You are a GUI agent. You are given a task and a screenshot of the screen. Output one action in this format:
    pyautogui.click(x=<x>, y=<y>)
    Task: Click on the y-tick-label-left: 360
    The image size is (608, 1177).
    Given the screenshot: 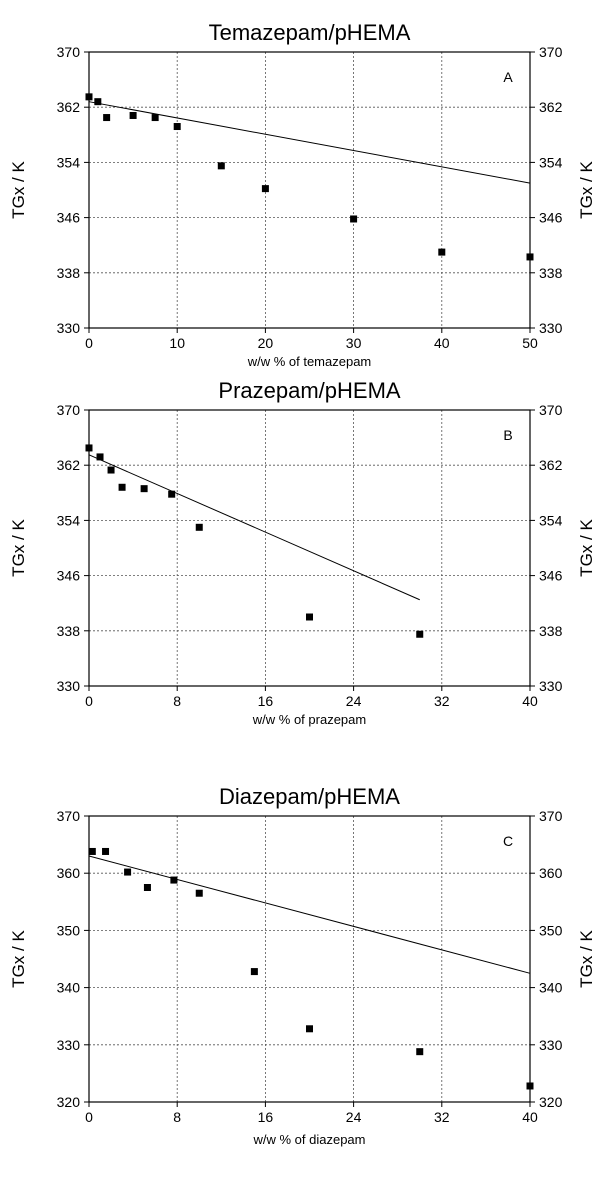 What is the action you would take?
    pyautogui.click(x=69, y=873)
    